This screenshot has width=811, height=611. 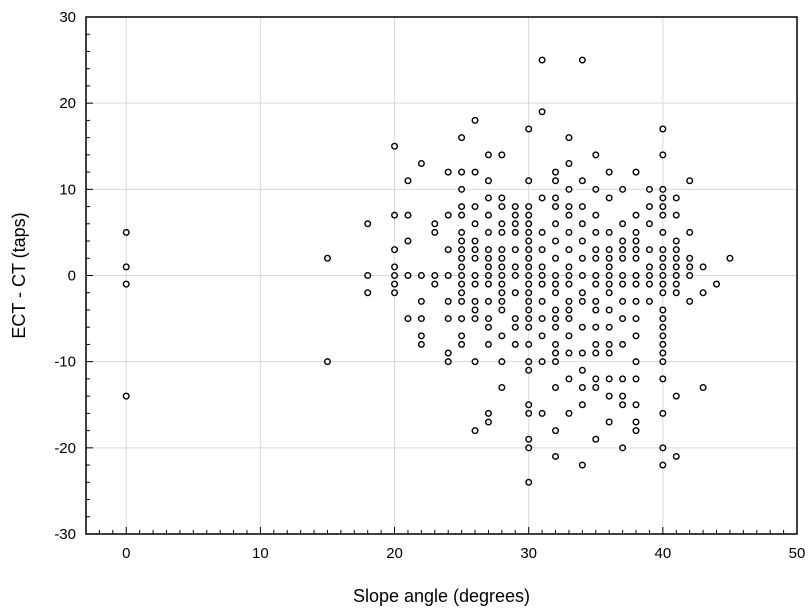 What do you see at coordinates (67, 17) in the screenshot?
I see `y-tick-label: 30` at bounding box center [67, 17].